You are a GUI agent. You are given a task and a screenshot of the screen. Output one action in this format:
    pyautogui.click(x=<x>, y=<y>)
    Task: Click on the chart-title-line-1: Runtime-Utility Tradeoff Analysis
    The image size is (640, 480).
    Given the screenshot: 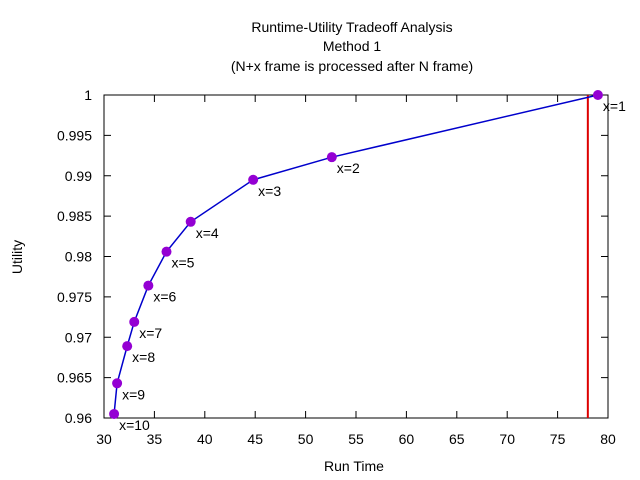 What is the action you would take?
    pyautogui.click(x=351, y=27)
    